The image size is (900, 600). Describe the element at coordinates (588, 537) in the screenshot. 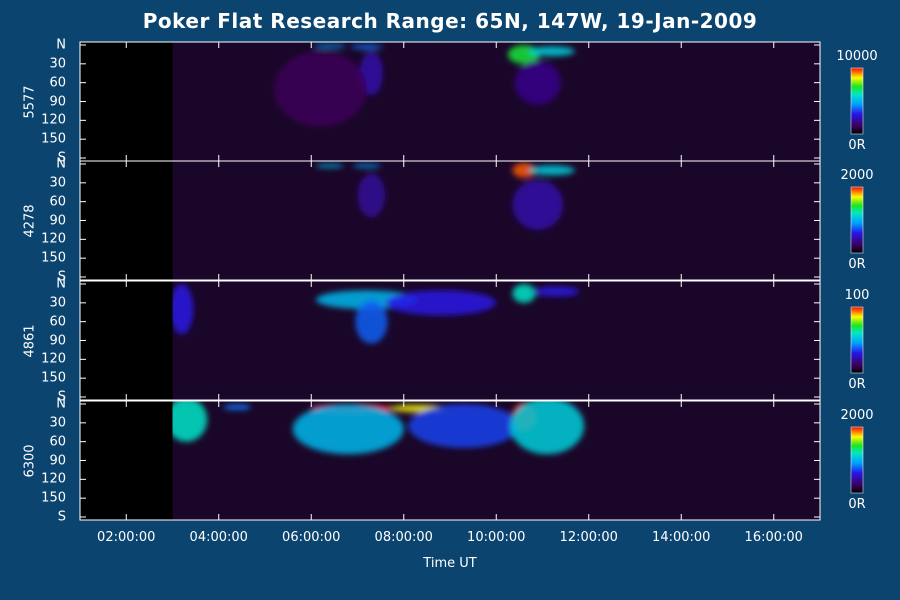

I see `x-tick-label: 12:00:00` at that location.